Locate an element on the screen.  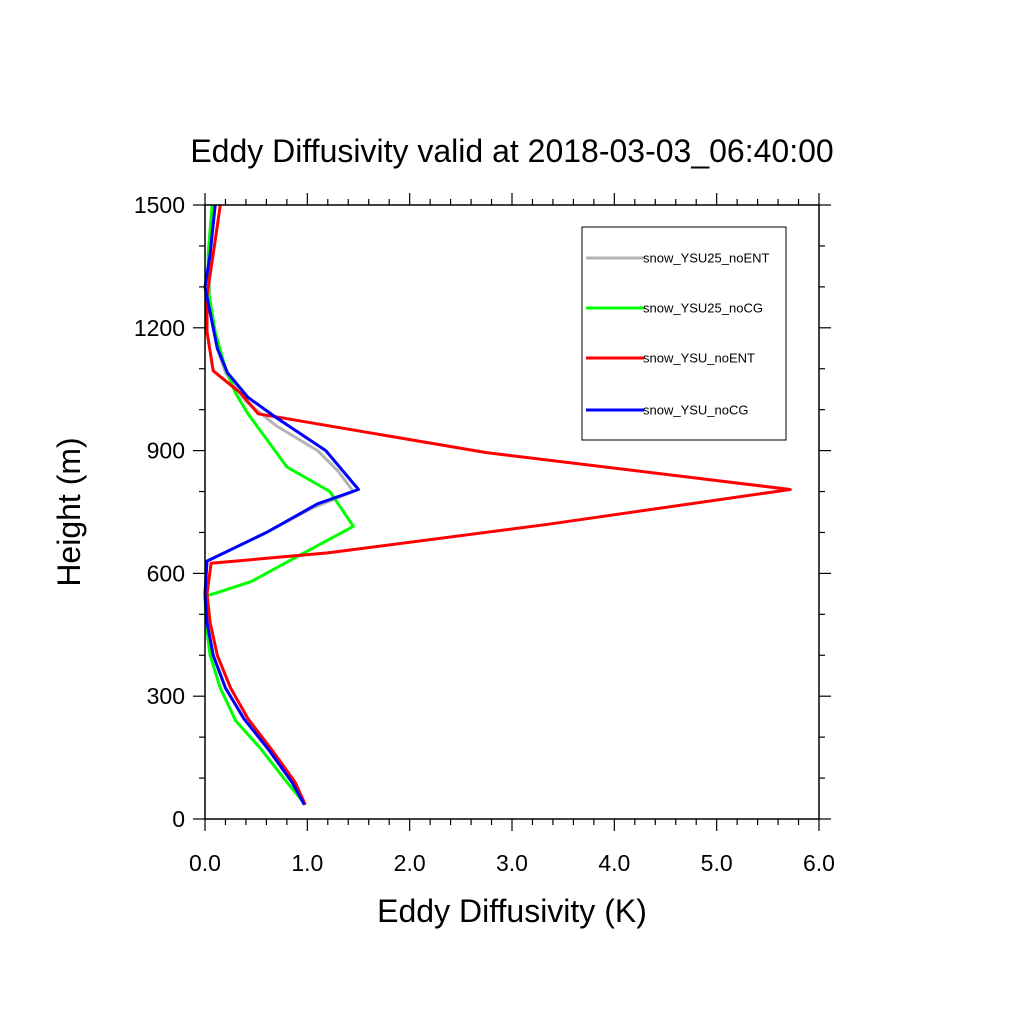
legend-label: snow_YSU25_noENT is located at coordinates (706, 258).